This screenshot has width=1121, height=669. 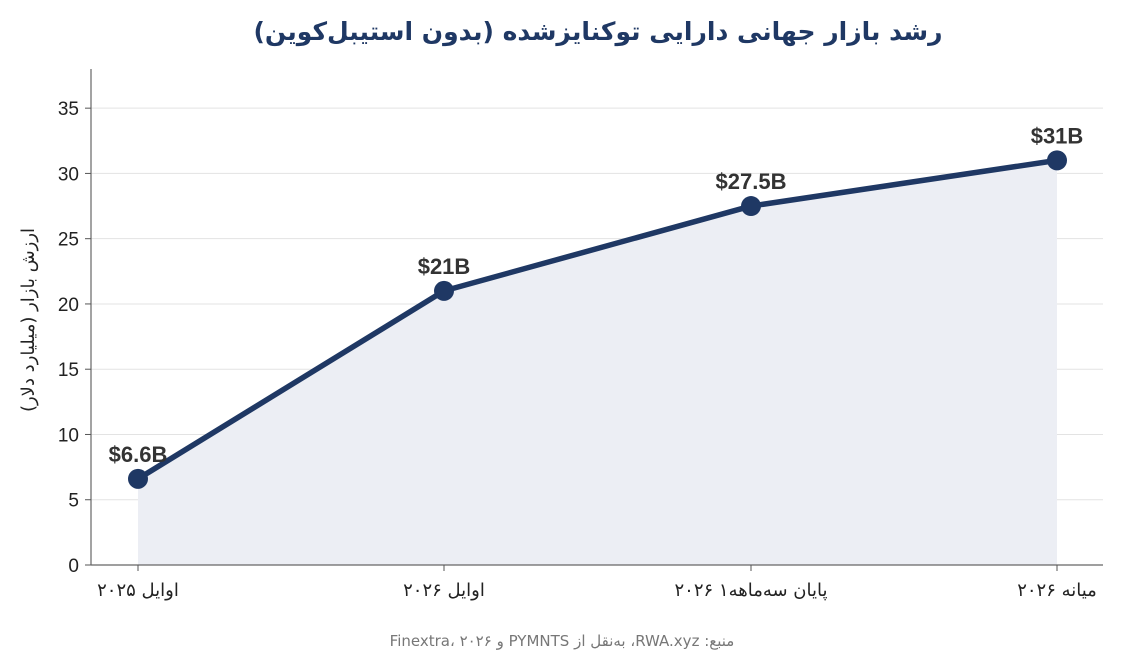 I want to click on y-ticks: 0 5 10 15 20 25 30 35, so click(x=74, y=338).